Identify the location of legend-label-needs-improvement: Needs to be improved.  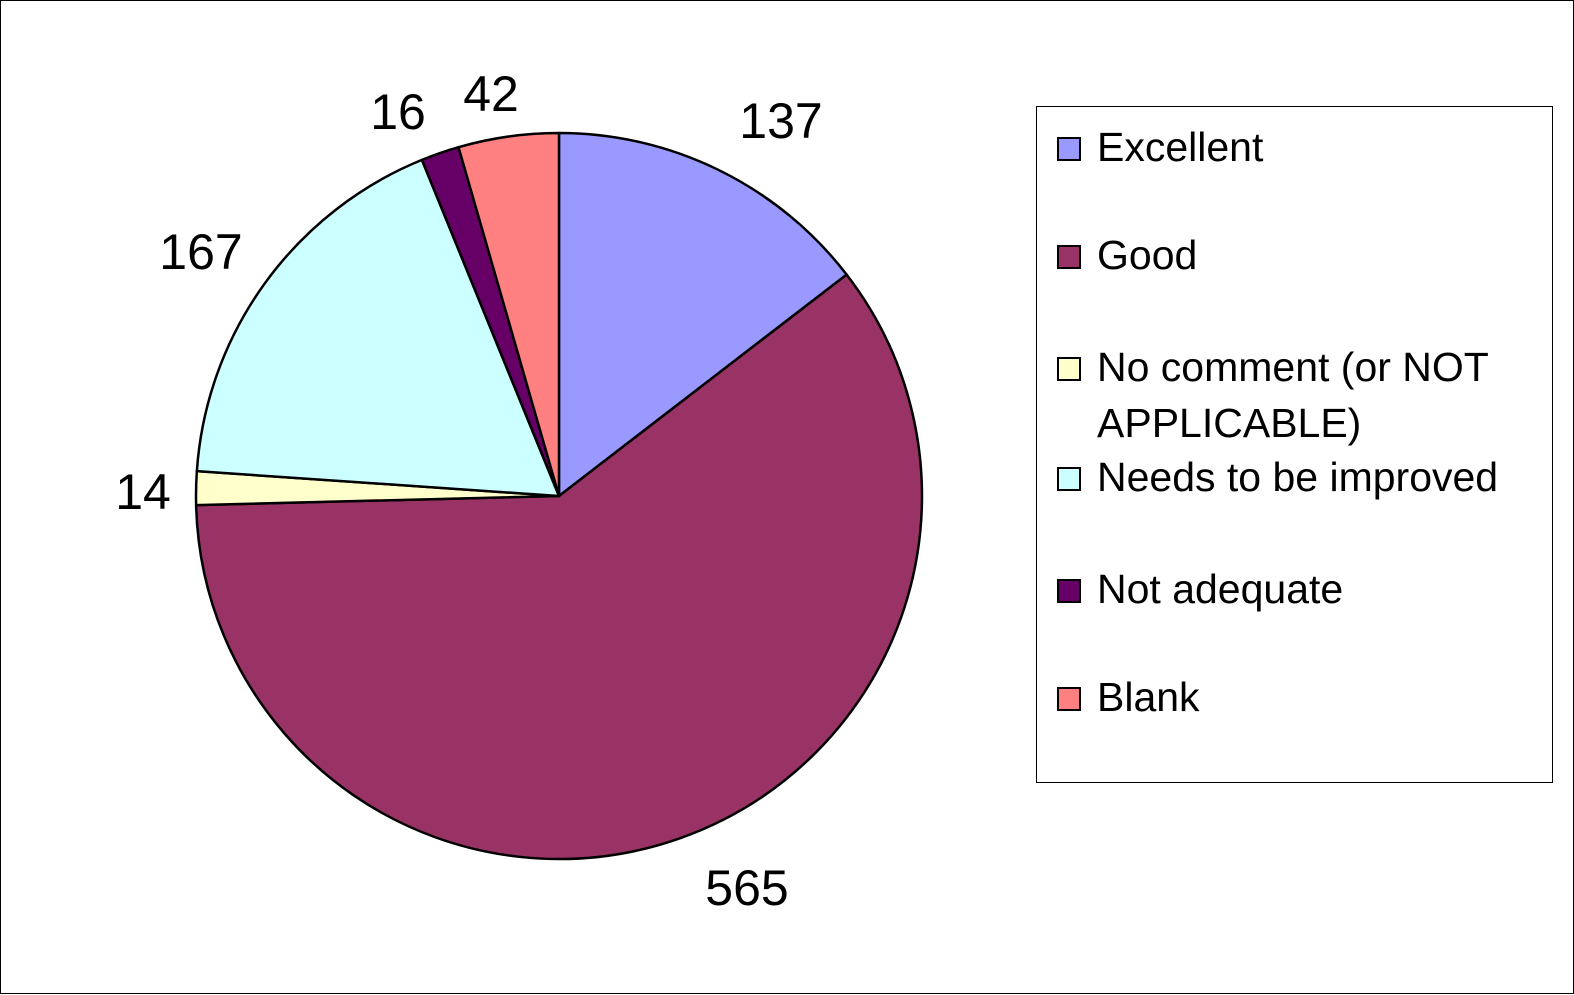
(1298, 477).